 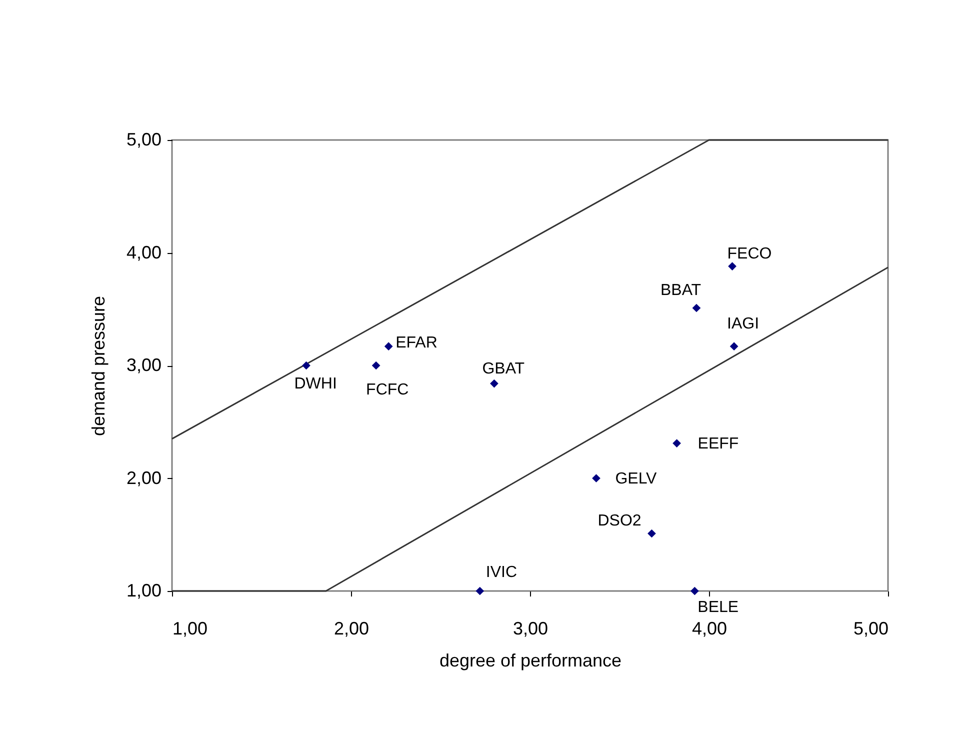 What do you see at coordinates (530, 660) in the screenshot?
I see `x-axis-title: degree of performance` at bounding box center [530, 660].